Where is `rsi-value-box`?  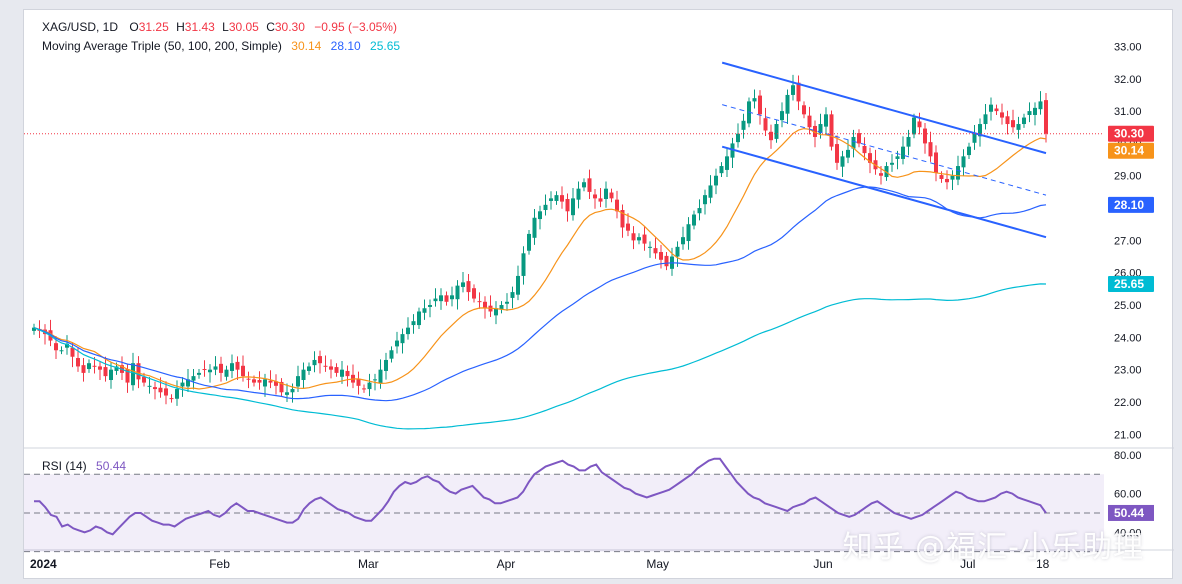 rsi-value-box is located at coordinates (1131, 512).